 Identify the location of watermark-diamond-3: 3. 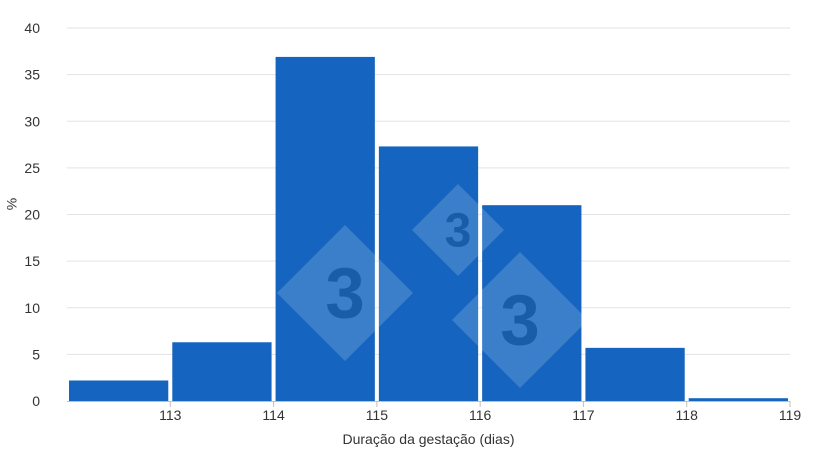
(520, 320).